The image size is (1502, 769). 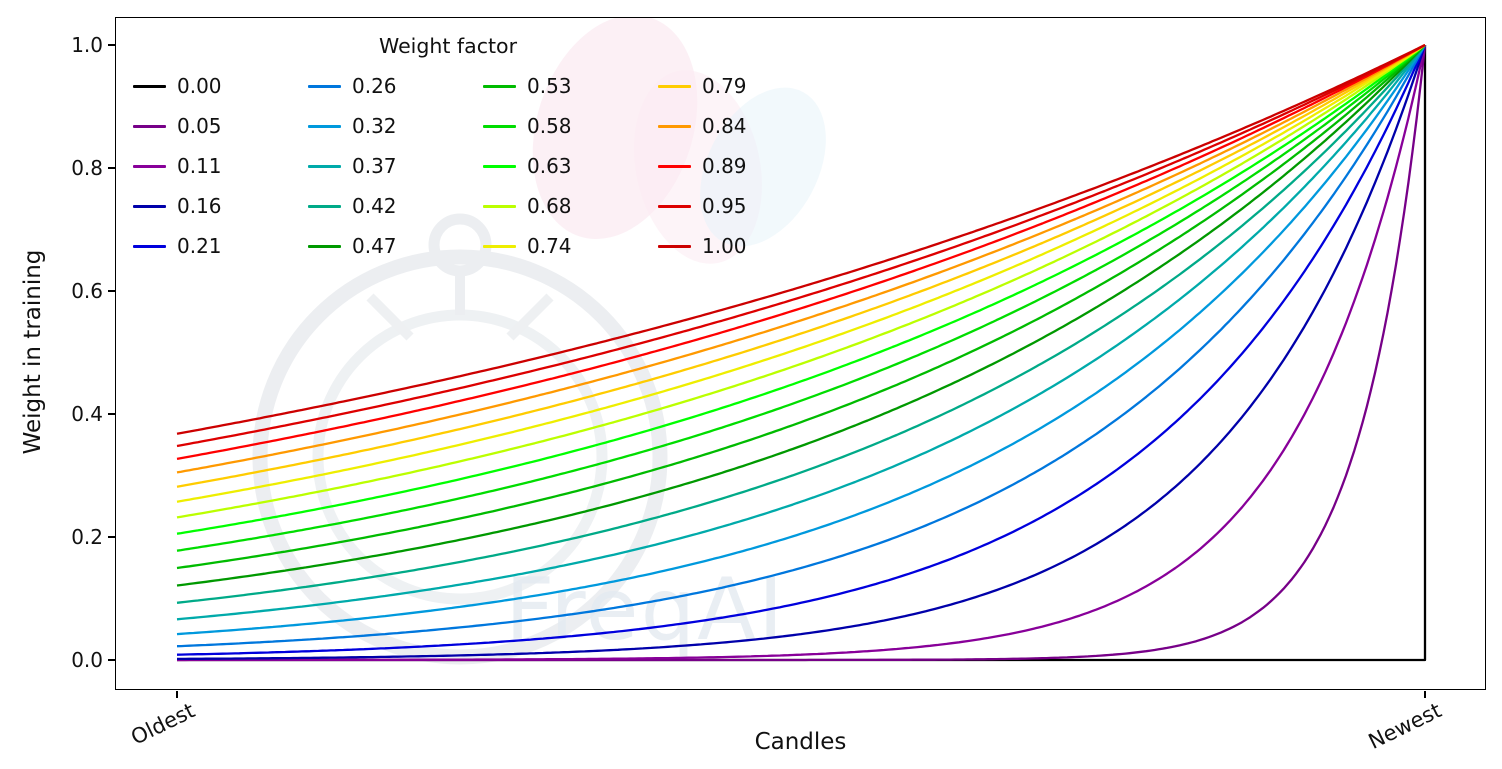 I want to click on legend-item: 0.68, so click(x=570, y=206).